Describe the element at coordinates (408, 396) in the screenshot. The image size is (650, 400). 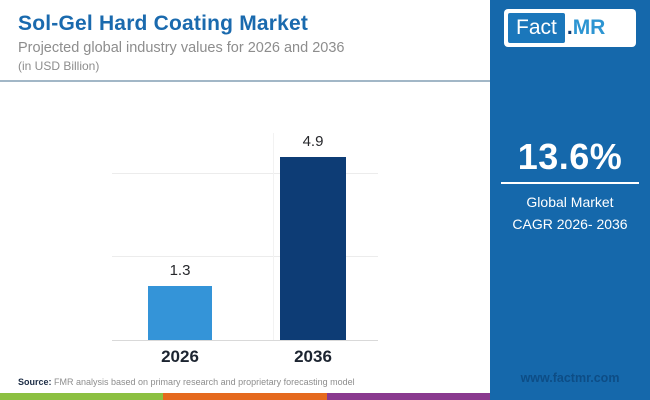
I see `strip-purple` at that location.